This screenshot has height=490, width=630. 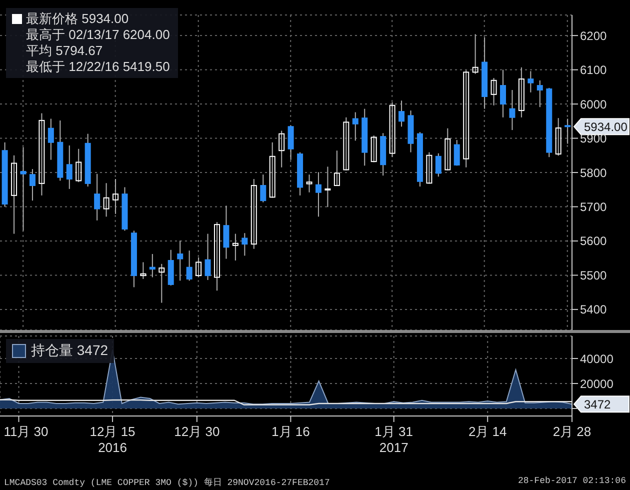 What do you see at coordinates (597, 359) in the screenshot?
I see `y-tick-label: 40000` at bounding box center [597, 359].